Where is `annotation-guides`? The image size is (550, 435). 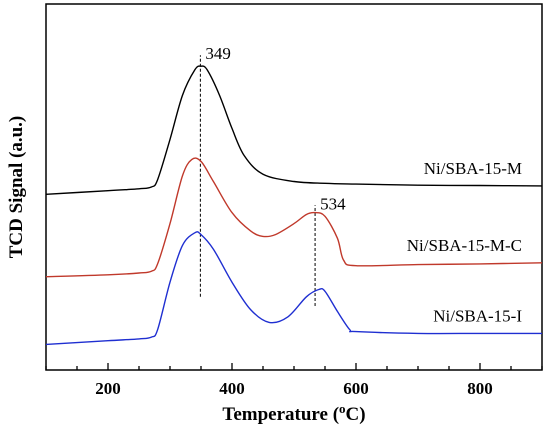
annotation-guides is located at coordinates (257, 180).